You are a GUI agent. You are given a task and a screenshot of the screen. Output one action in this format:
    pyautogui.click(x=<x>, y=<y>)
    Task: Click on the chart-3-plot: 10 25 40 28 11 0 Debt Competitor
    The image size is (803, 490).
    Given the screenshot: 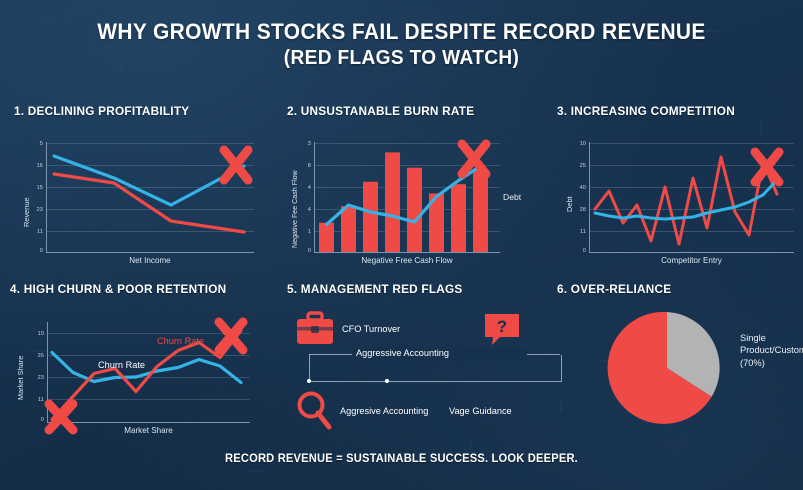 What is the action you would take?
    pyautogui.click(x=680, y=193)
    